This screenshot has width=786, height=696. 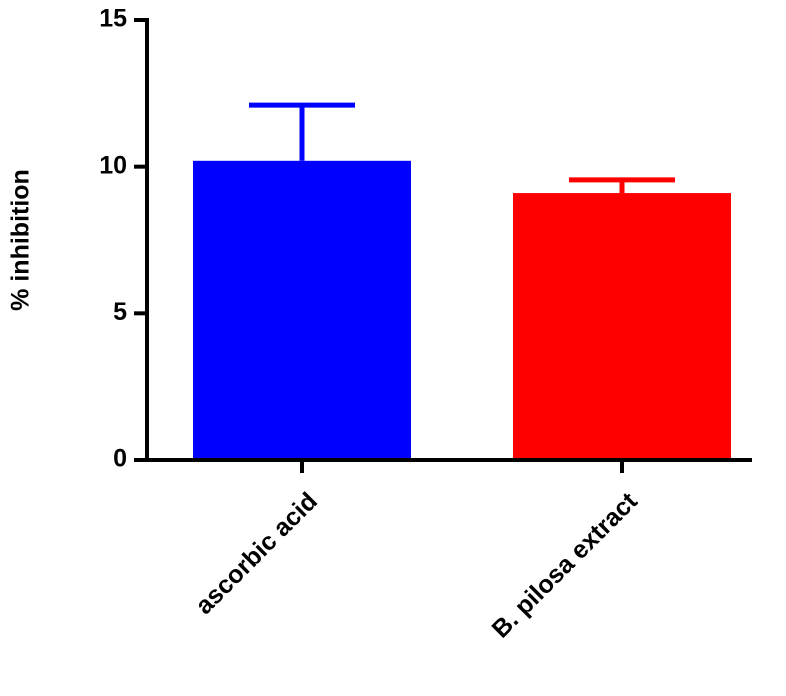 What do you see at coordinates (113, 165) in the screenshot?
I see `y-tick-label: 10` at bounding box center [113, 165].